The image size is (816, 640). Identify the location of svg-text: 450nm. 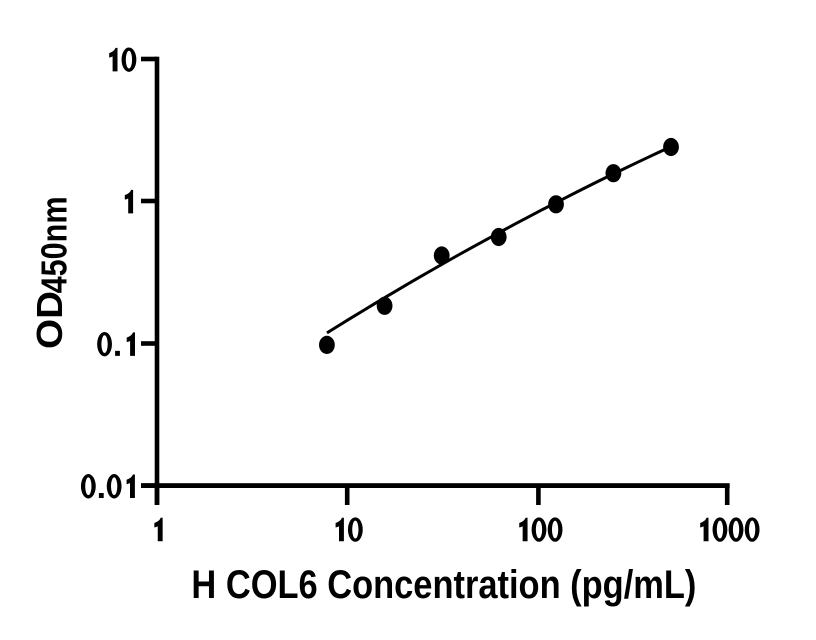
(54, 244).